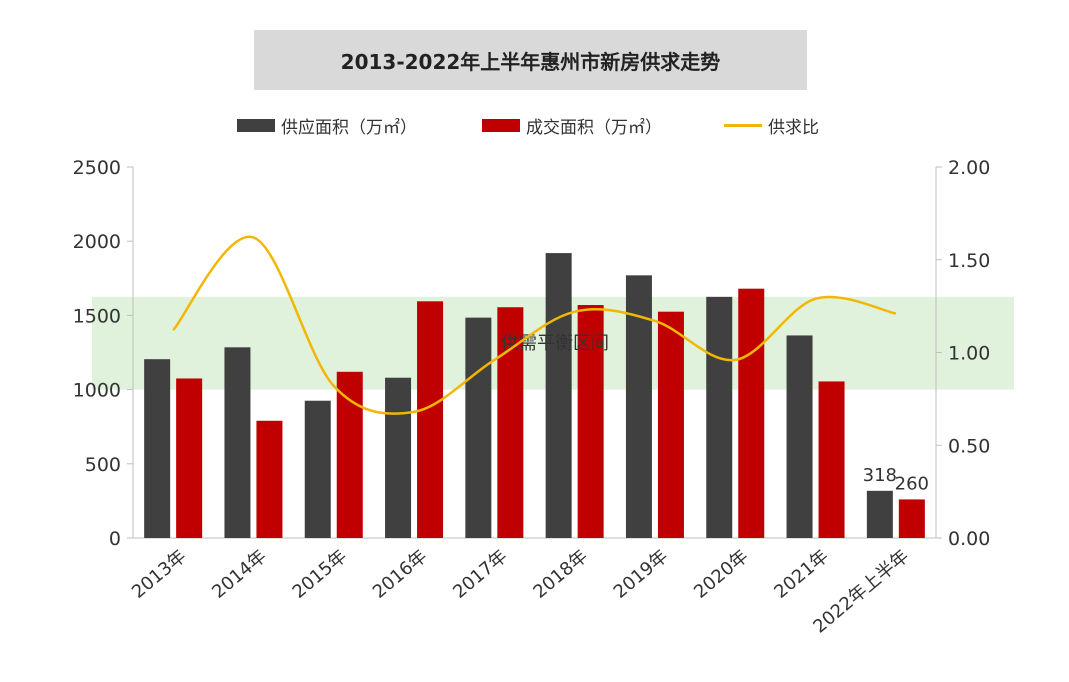 The image size is (1069, 682). Describe the element at coordinates (969, 168) in the screenshot. I see `y-right-tick-label: 2.00` at that location.